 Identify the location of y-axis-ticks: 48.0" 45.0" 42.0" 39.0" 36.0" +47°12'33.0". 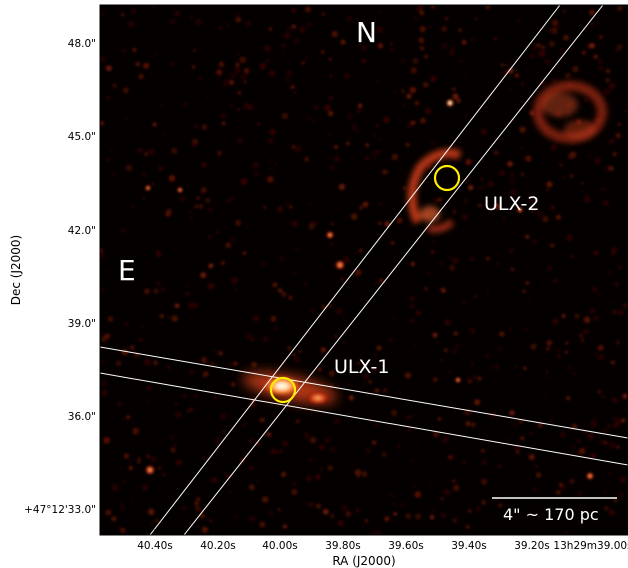
(65, 277).